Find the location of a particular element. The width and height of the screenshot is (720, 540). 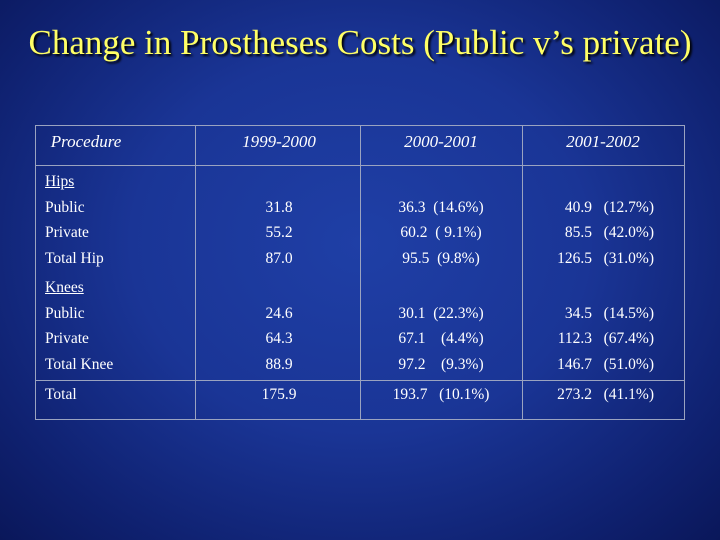

row-label: Total Knee is located at coordinates (79, 364).